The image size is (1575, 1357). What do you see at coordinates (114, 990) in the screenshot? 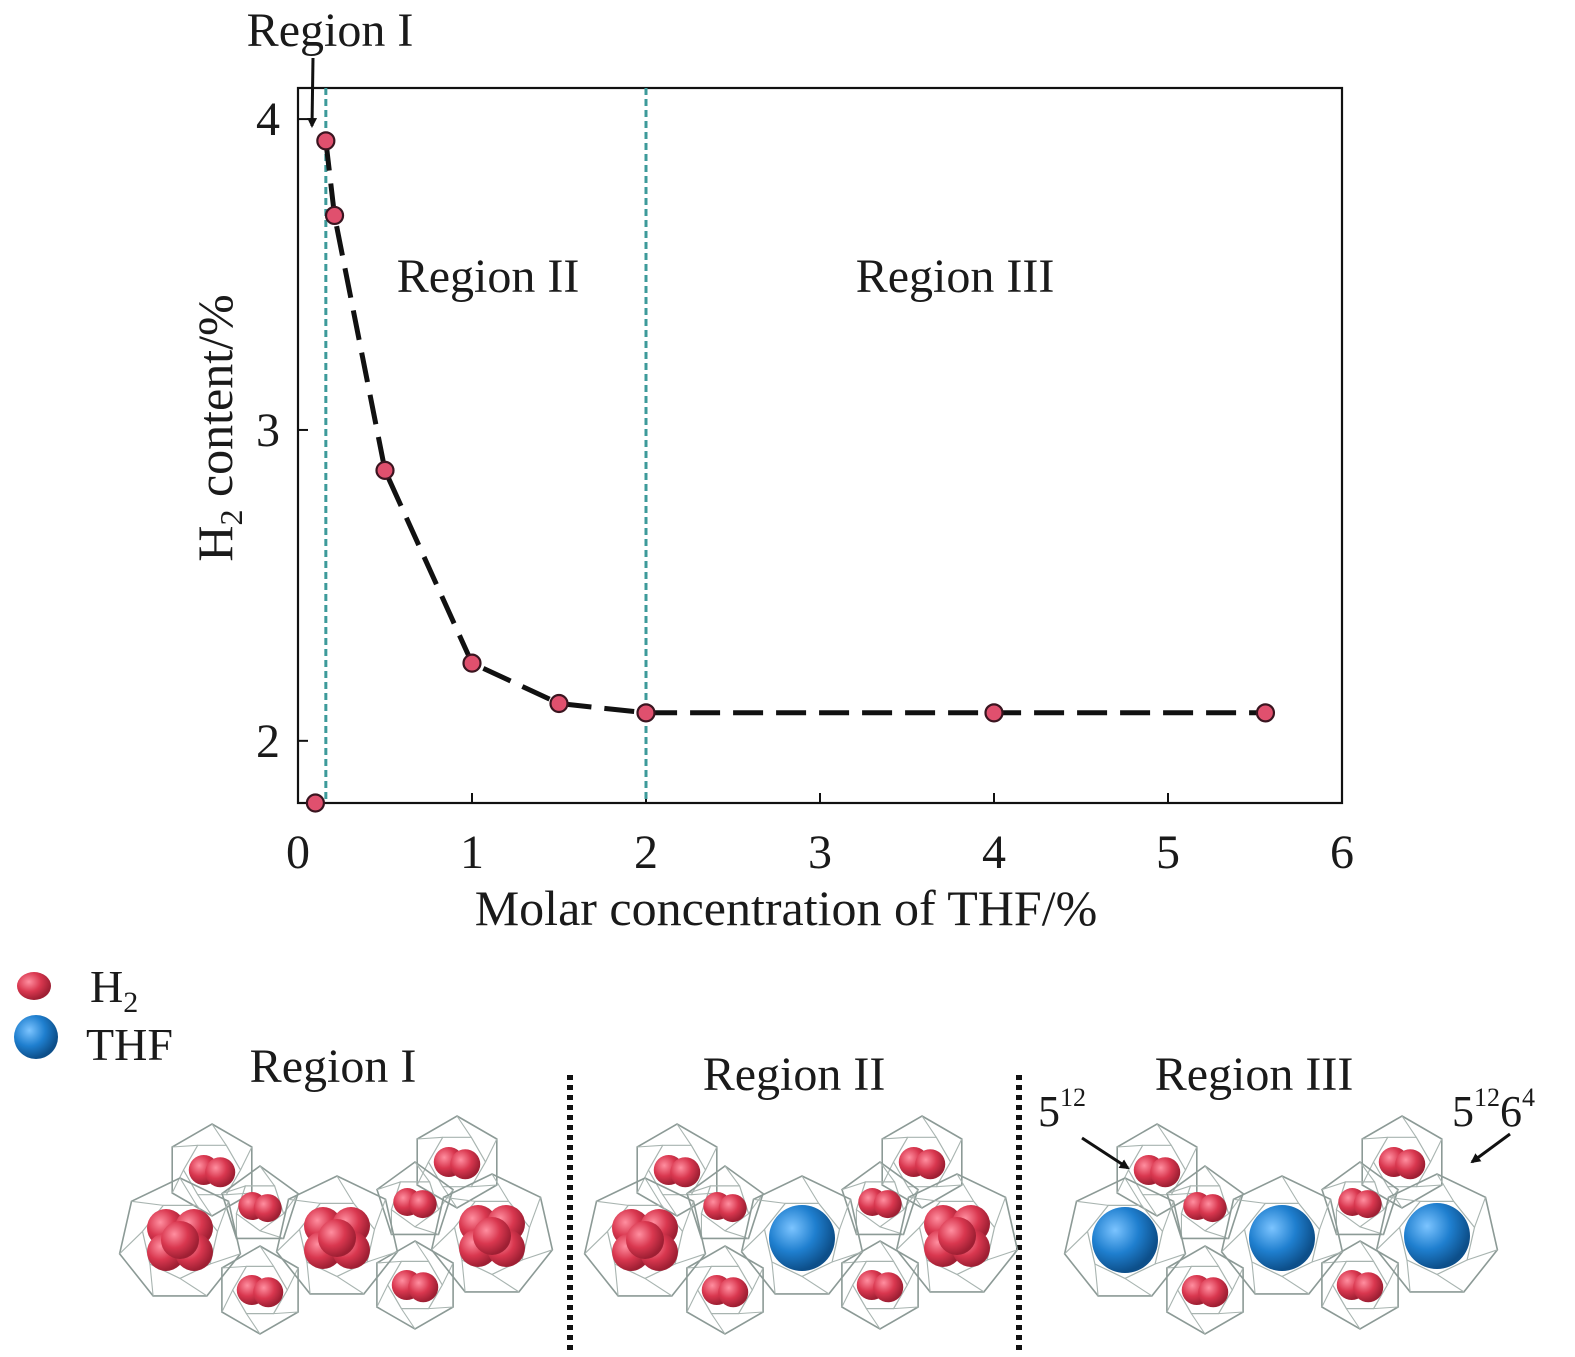
I see `legend-h2-label: H2` at bounding box center [114, 990].